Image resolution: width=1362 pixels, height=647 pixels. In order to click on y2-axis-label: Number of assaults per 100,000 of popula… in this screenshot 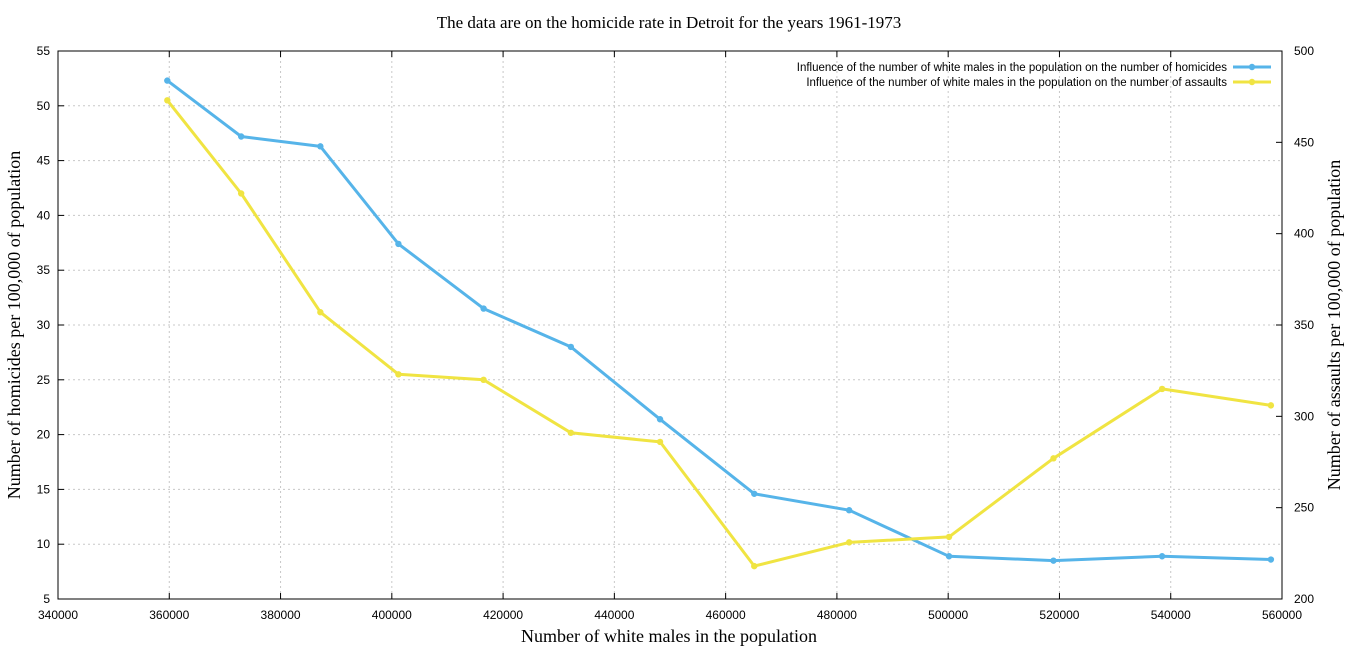, I will do `click(1334, 325)`.